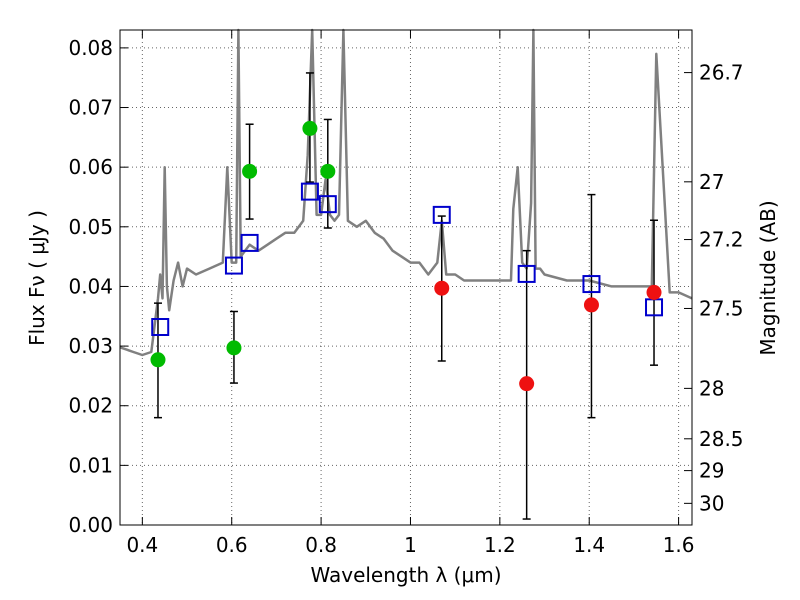 The height and width of the screenshot is (600, 800). What do you see at coordinates (711, 182) in the screenshot?
I see `right-tick-label: 27` at bounding box center [711, 182].